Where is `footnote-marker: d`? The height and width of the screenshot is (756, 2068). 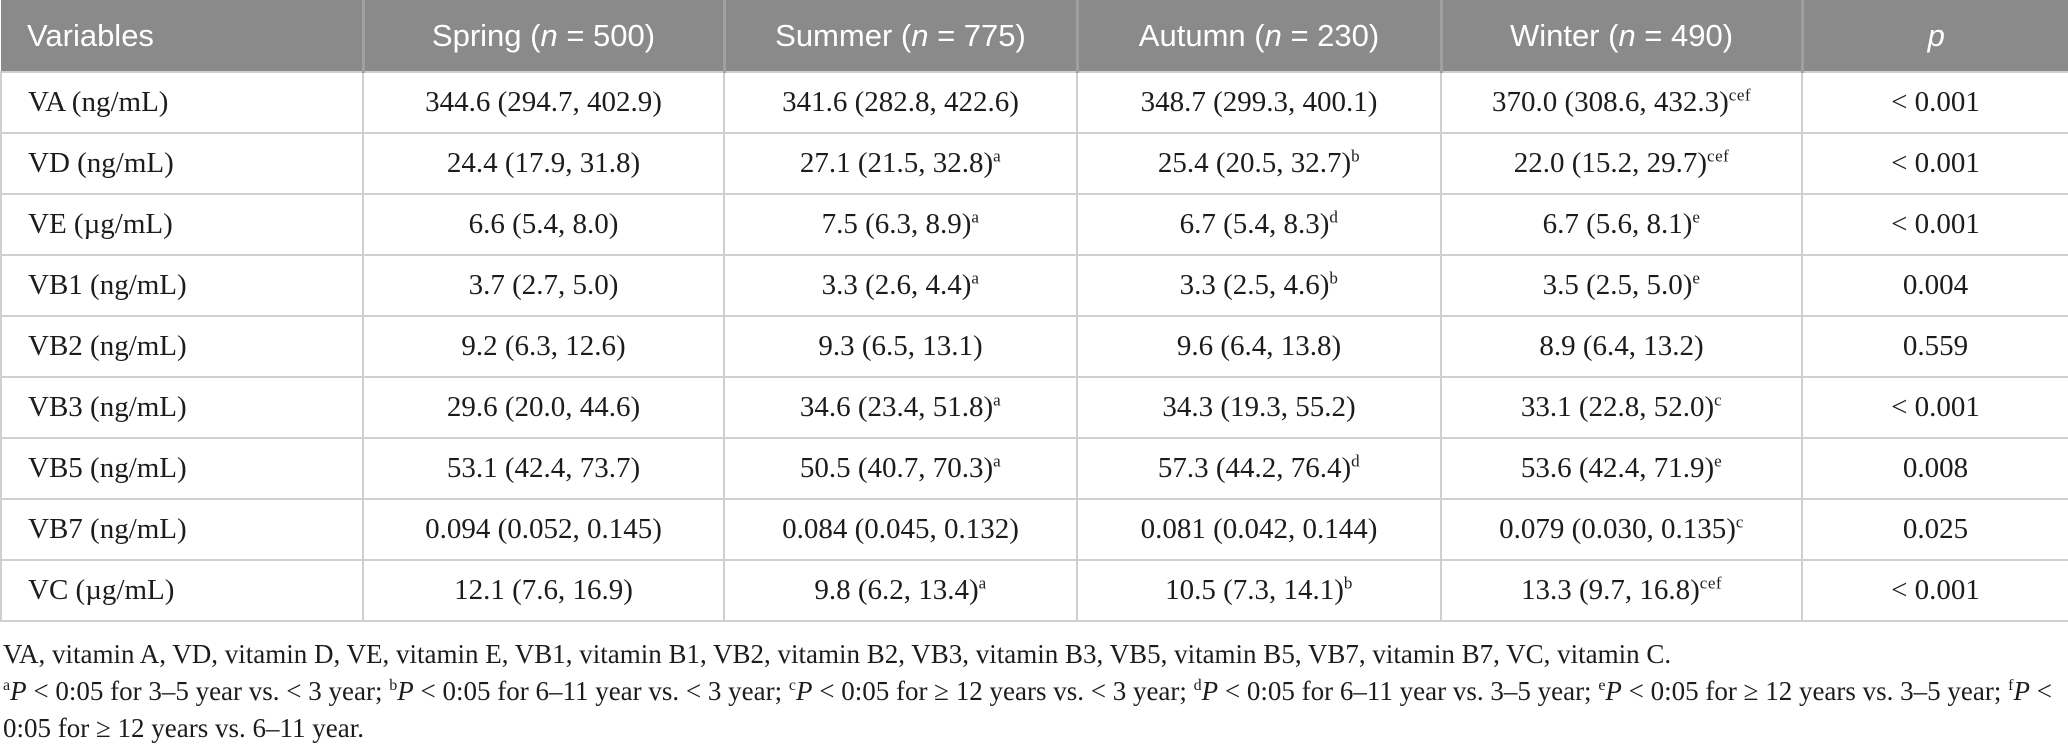
footnote-marker: d is located at coordinates (1197, 685).